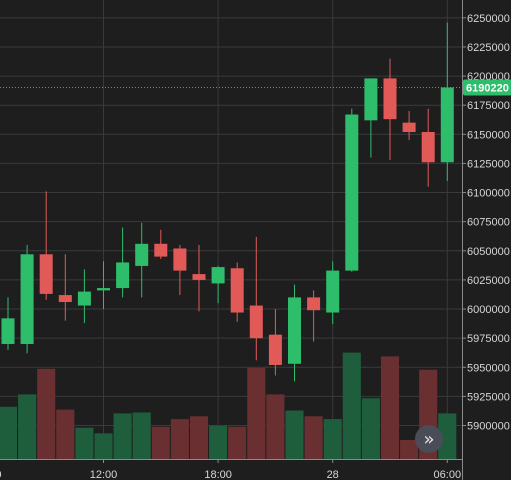 This screenshot has width=511, height=480. Describe the element at coordinates (488, 164) in the screenshot. I see `y-tick-label: 6125000` at that location.